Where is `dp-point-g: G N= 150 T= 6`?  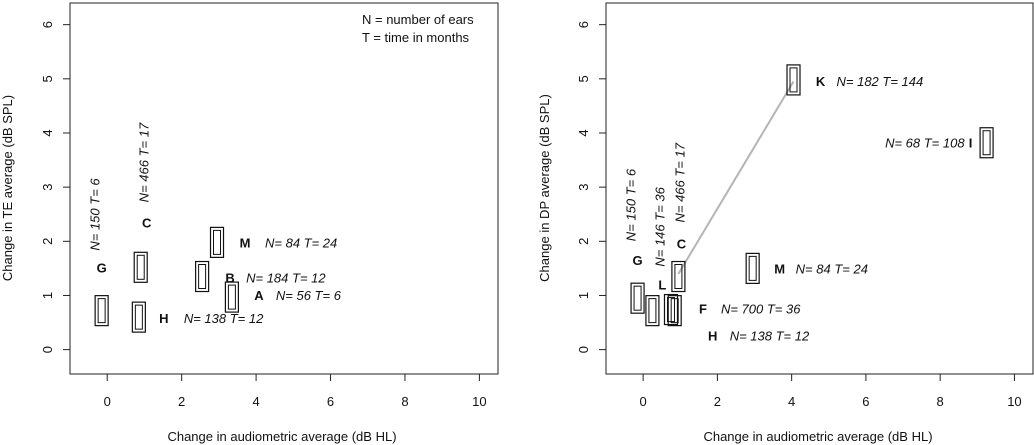
dp-point-g: G N= 150 T= 6 is located at coordinates (634, 241).